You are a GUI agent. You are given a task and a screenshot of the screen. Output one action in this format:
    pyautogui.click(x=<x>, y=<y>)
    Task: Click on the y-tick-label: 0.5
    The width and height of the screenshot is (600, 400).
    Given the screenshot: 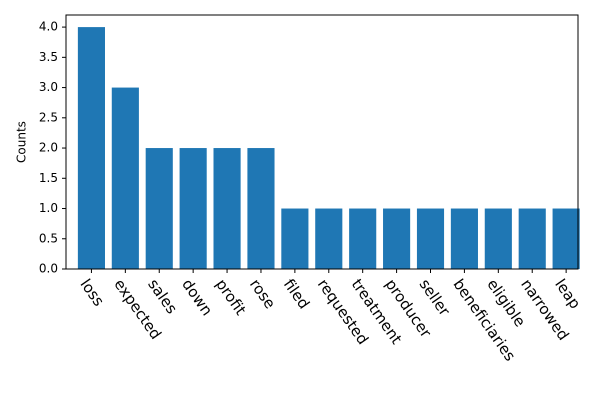 What is the action you would take?
    pyautogui.click(x=48, y=238)
    